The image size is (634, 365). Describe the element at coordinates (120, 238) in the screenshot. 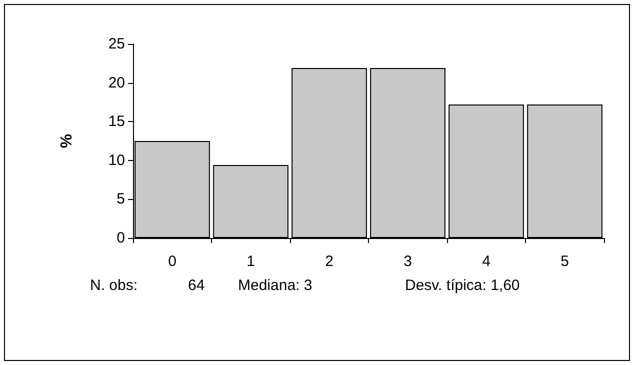

I see `y-tick-label: 0` at that location.